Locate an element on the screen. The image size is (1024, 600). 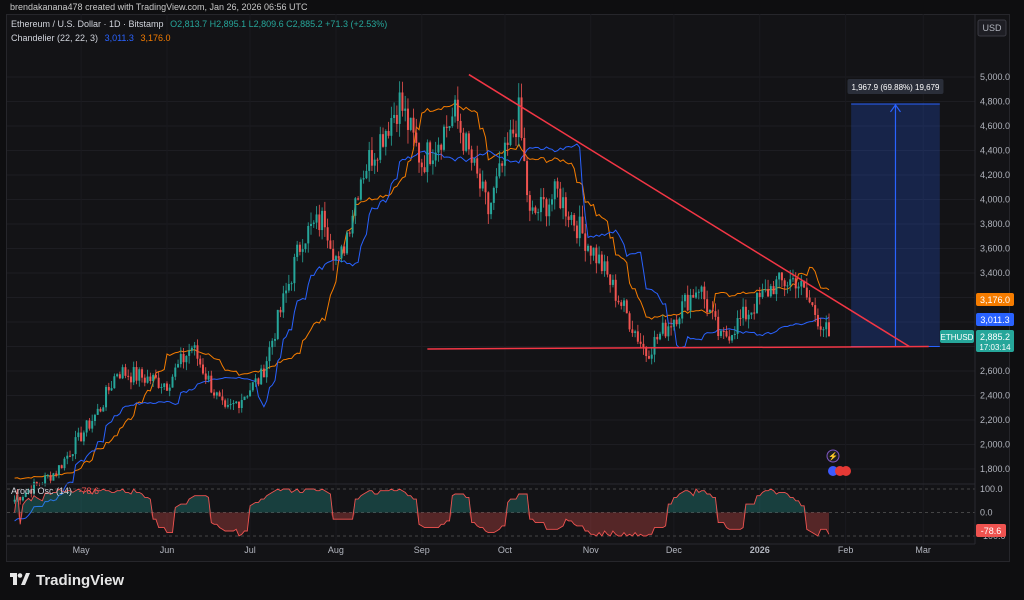
footer: TradingView is located at coordinates (67, 580).